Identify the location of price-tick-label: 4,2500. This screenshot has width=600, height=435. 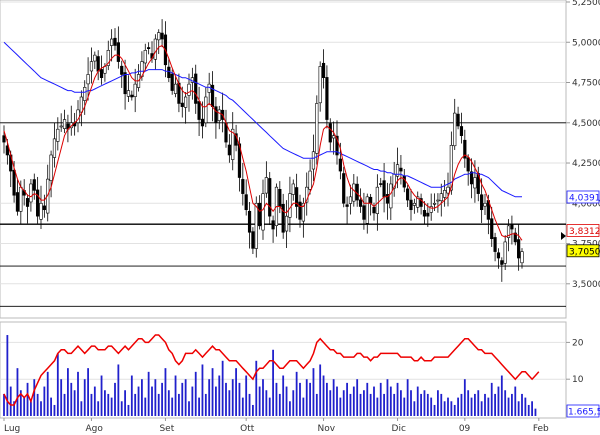
(586, 164).